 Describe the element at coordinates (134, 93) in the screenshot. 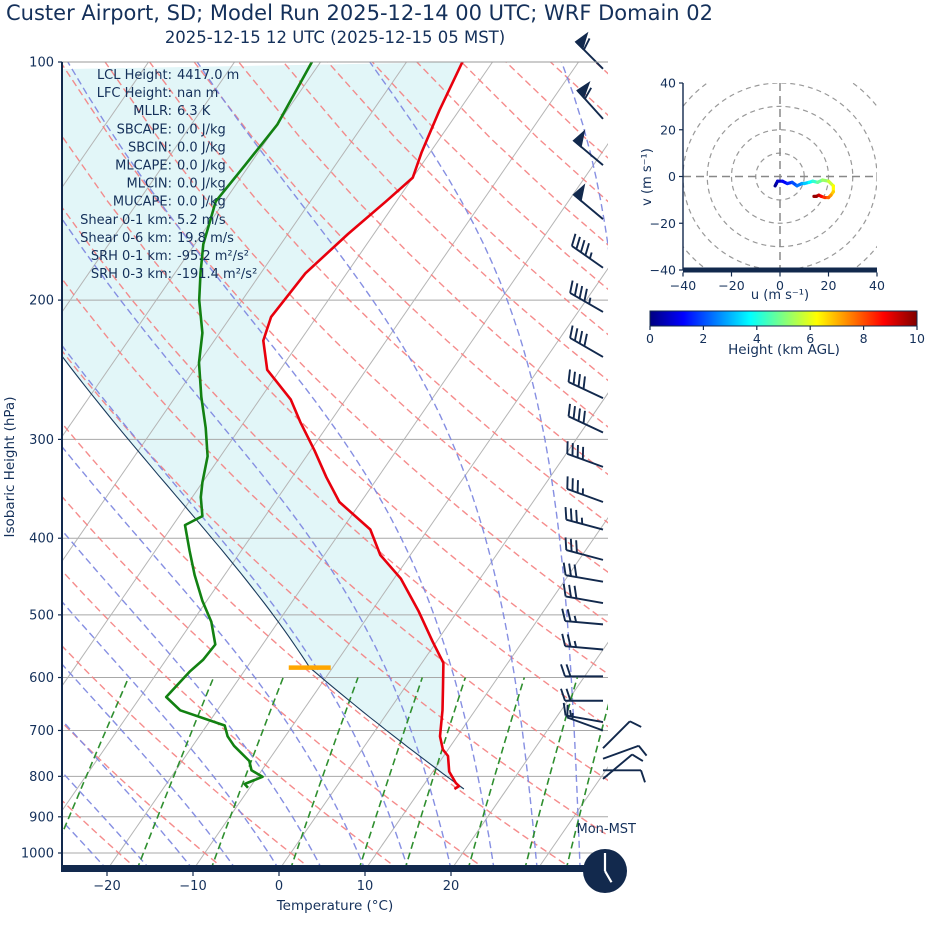

I see `stat-label: LFC Height:` at that location.